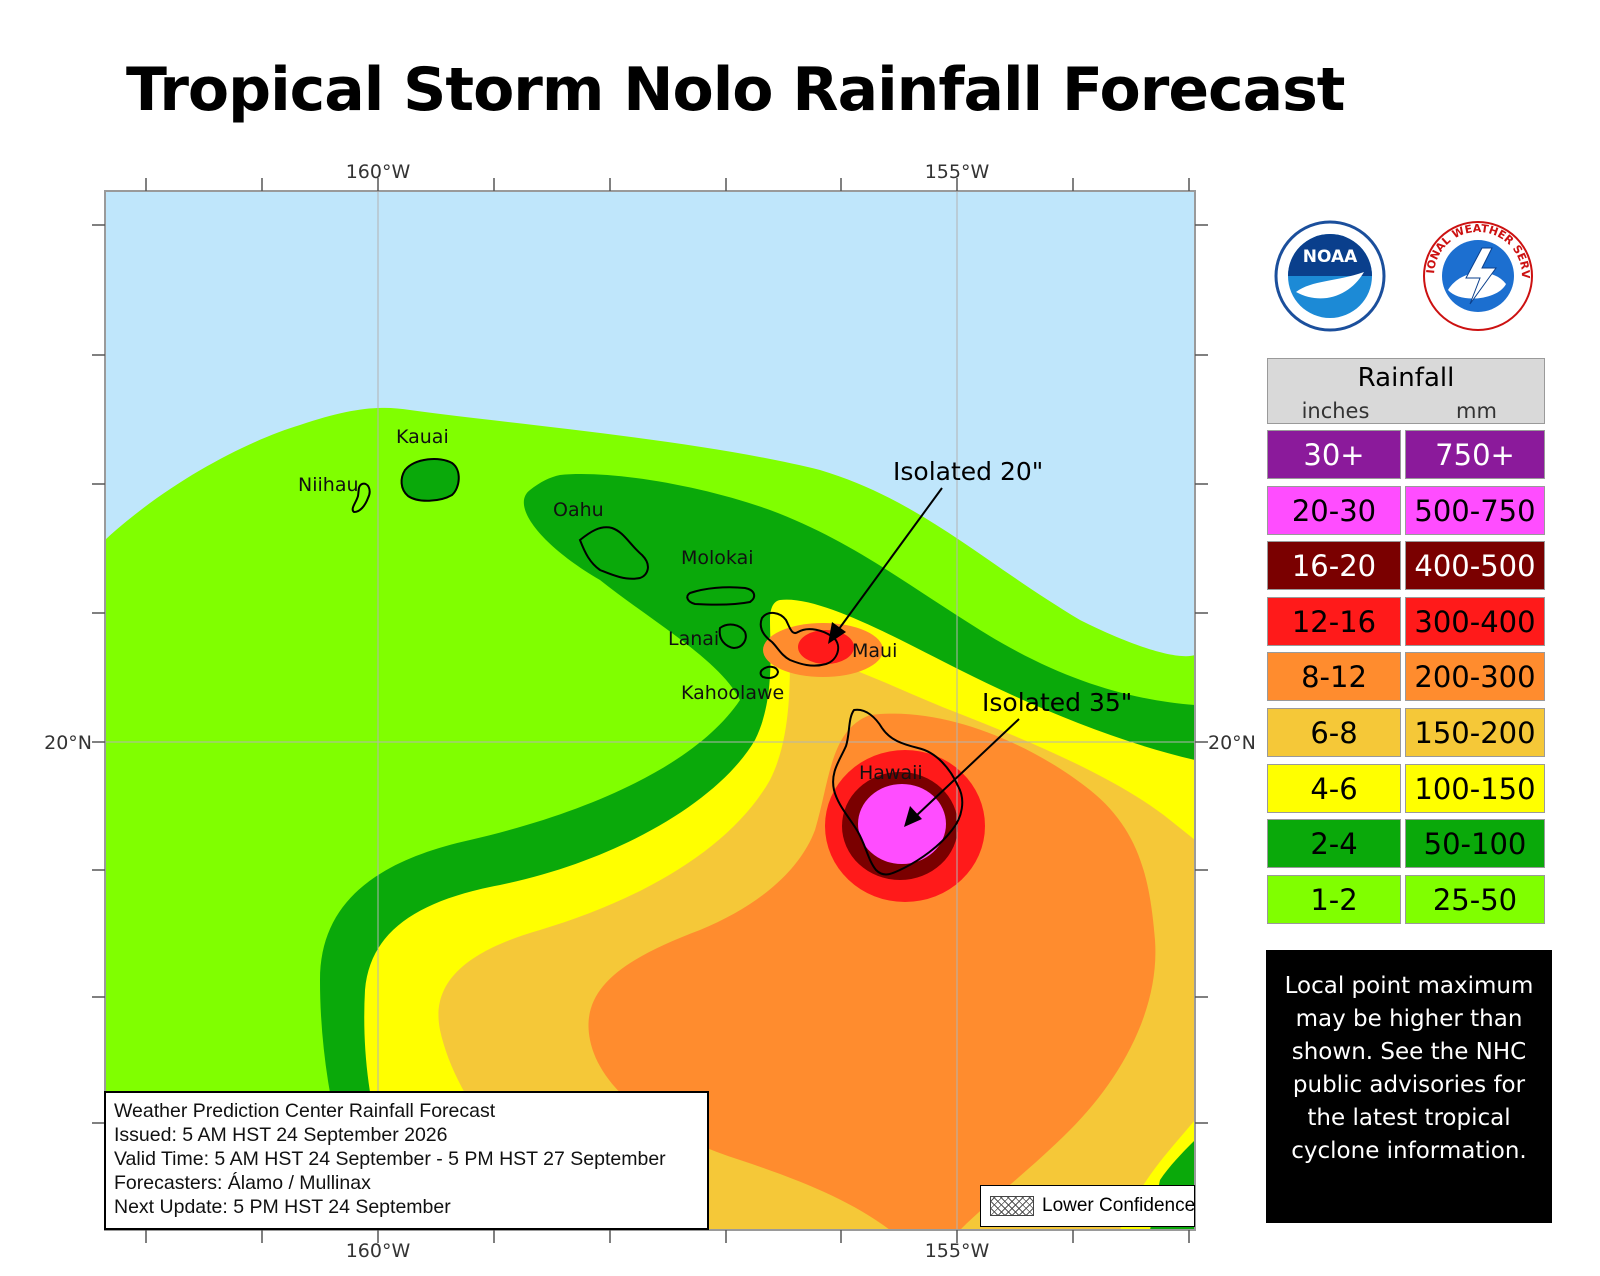 The height and width of the screenshot is (1276, 1600). Describe the element at coordinates (1475, 454) in the screenshot. I see `legend-swatch-mm: 750+` at that location.